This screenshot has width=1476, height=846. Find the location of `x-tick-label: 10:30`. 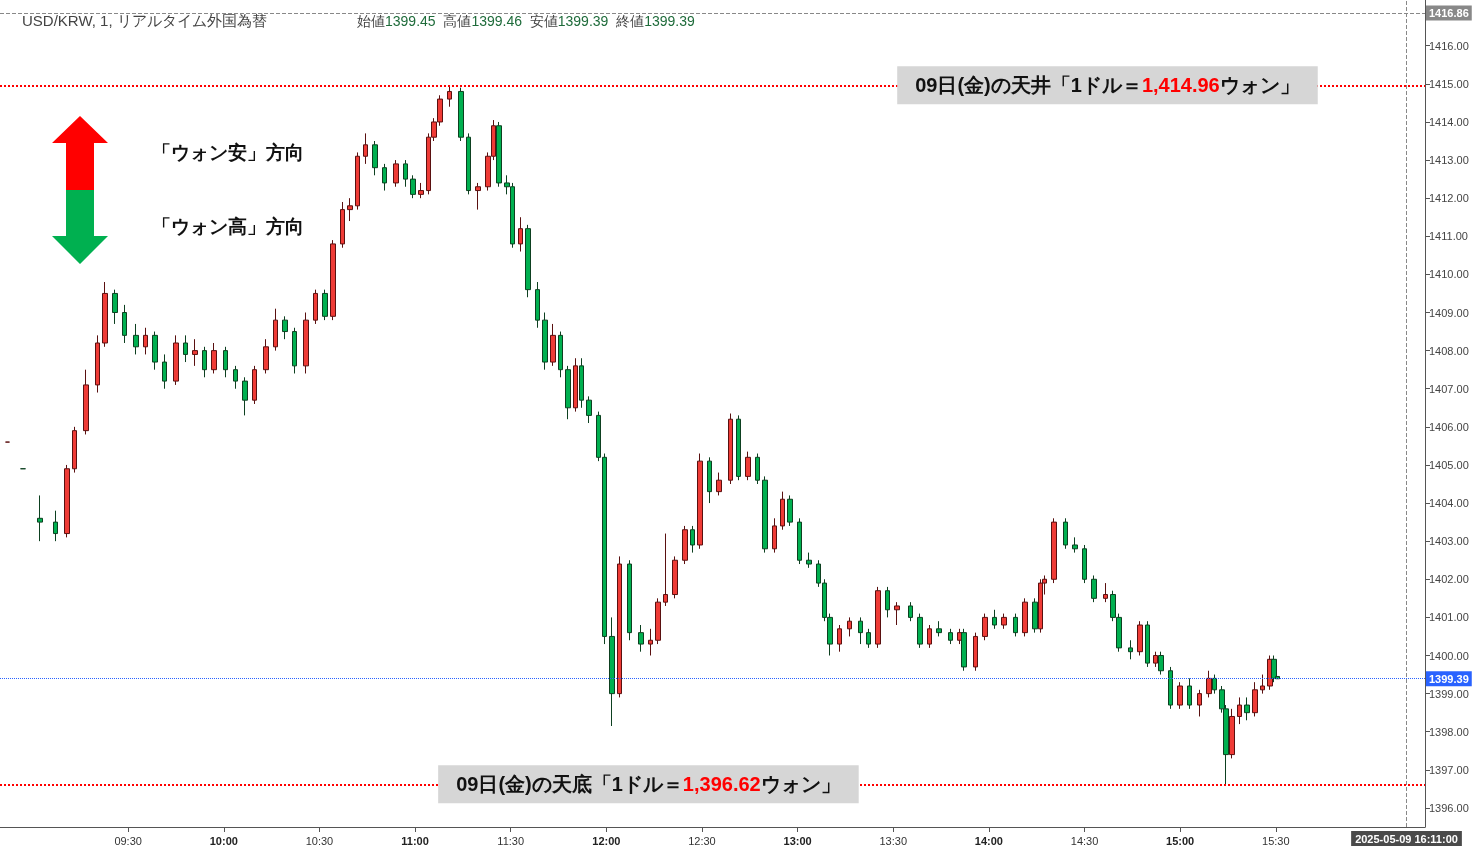

x-tick-label: 10:30 is located at coordinates (319, 840).